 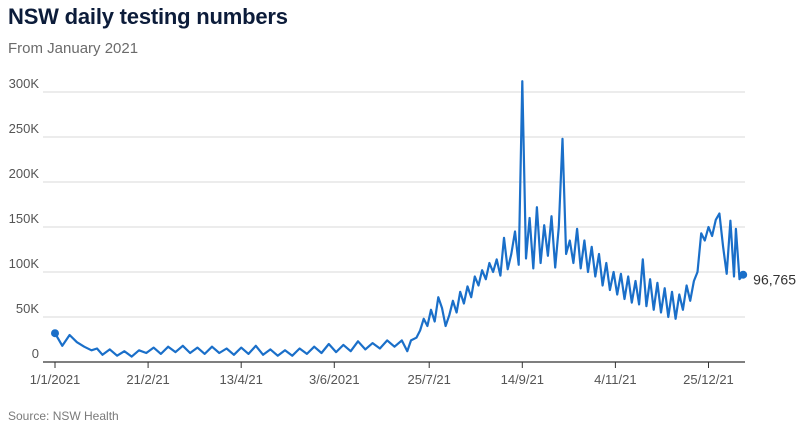 I want to click on y-tick-label: 50K, so click(x=27, y=308).